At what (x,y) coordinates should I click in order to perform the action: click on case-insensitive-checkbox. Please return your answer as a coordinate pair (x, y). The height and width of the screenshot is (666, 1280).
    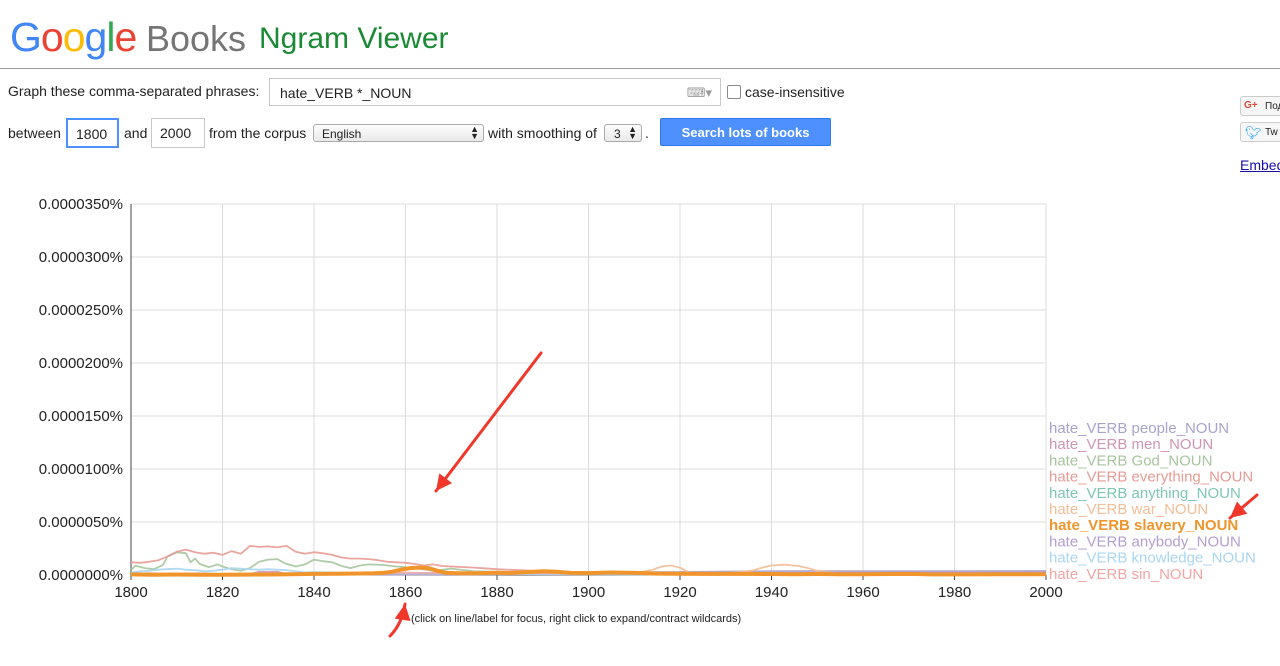
    Looking at the image, I should click on (734, 92).